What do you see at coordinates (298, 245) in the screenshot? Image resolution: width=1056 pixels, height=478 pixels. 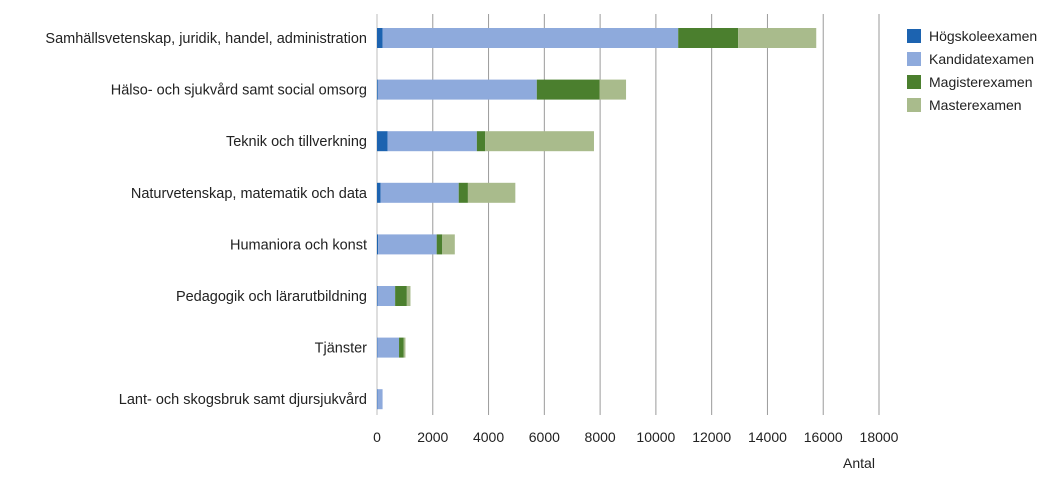 I see `category-label: Humaniora och konst` at bounding box center [298, 245].